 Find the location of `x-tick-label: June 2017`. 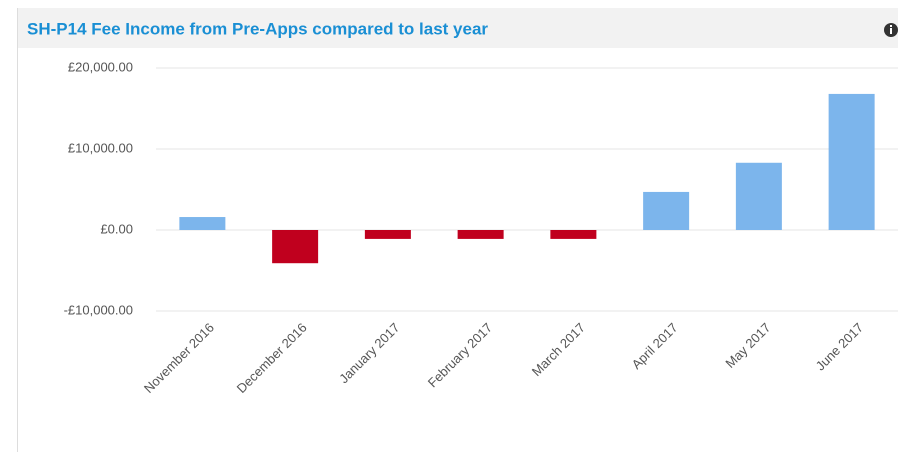

x-tick-label: June 2017 is located at coordinates (840, 347).